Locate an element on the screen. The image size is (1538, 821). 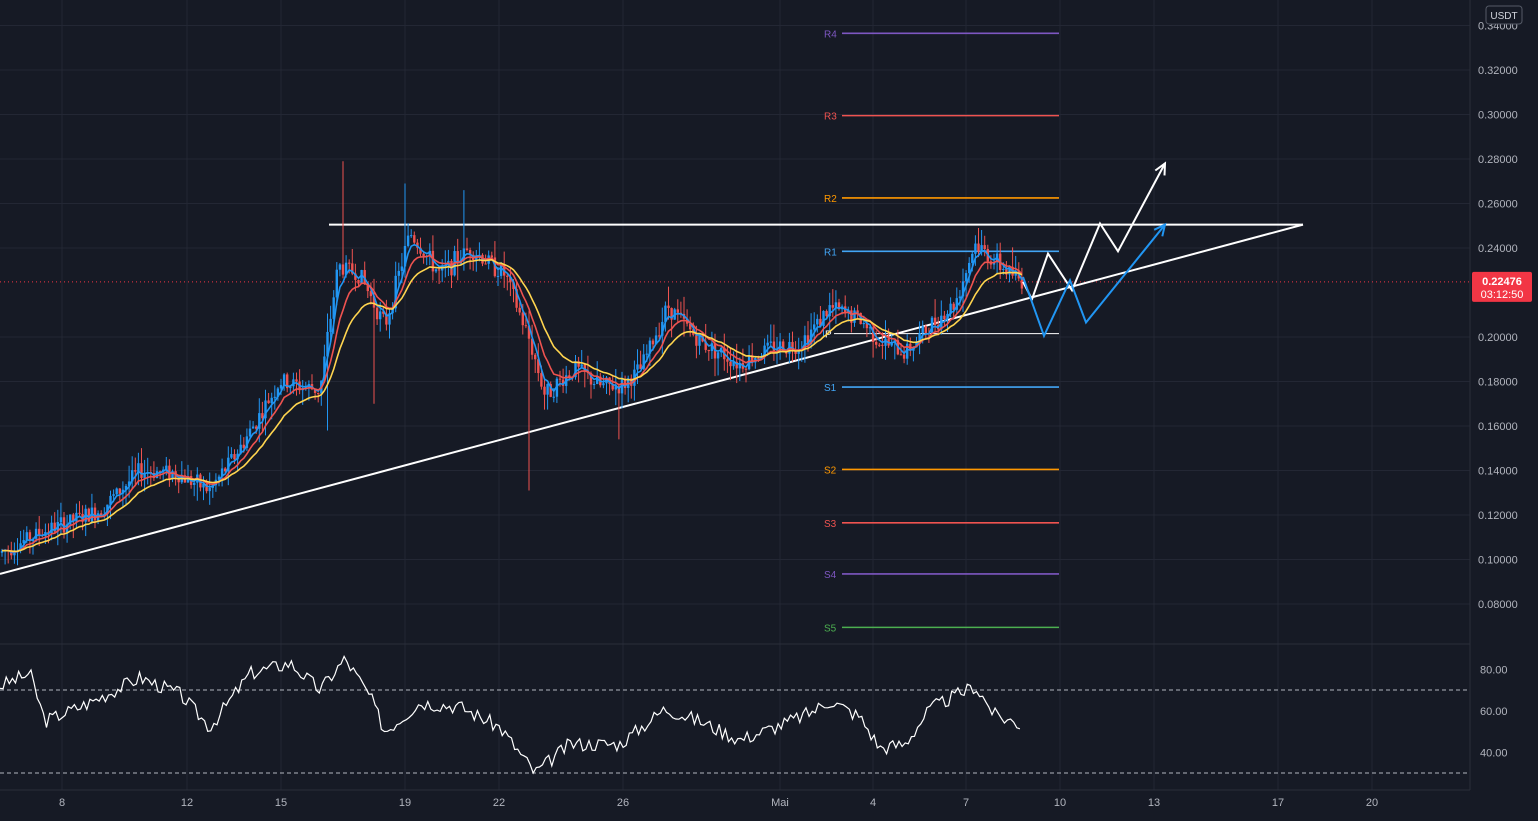
date-tick-label: 17 is located at coordinates (1278, 803).